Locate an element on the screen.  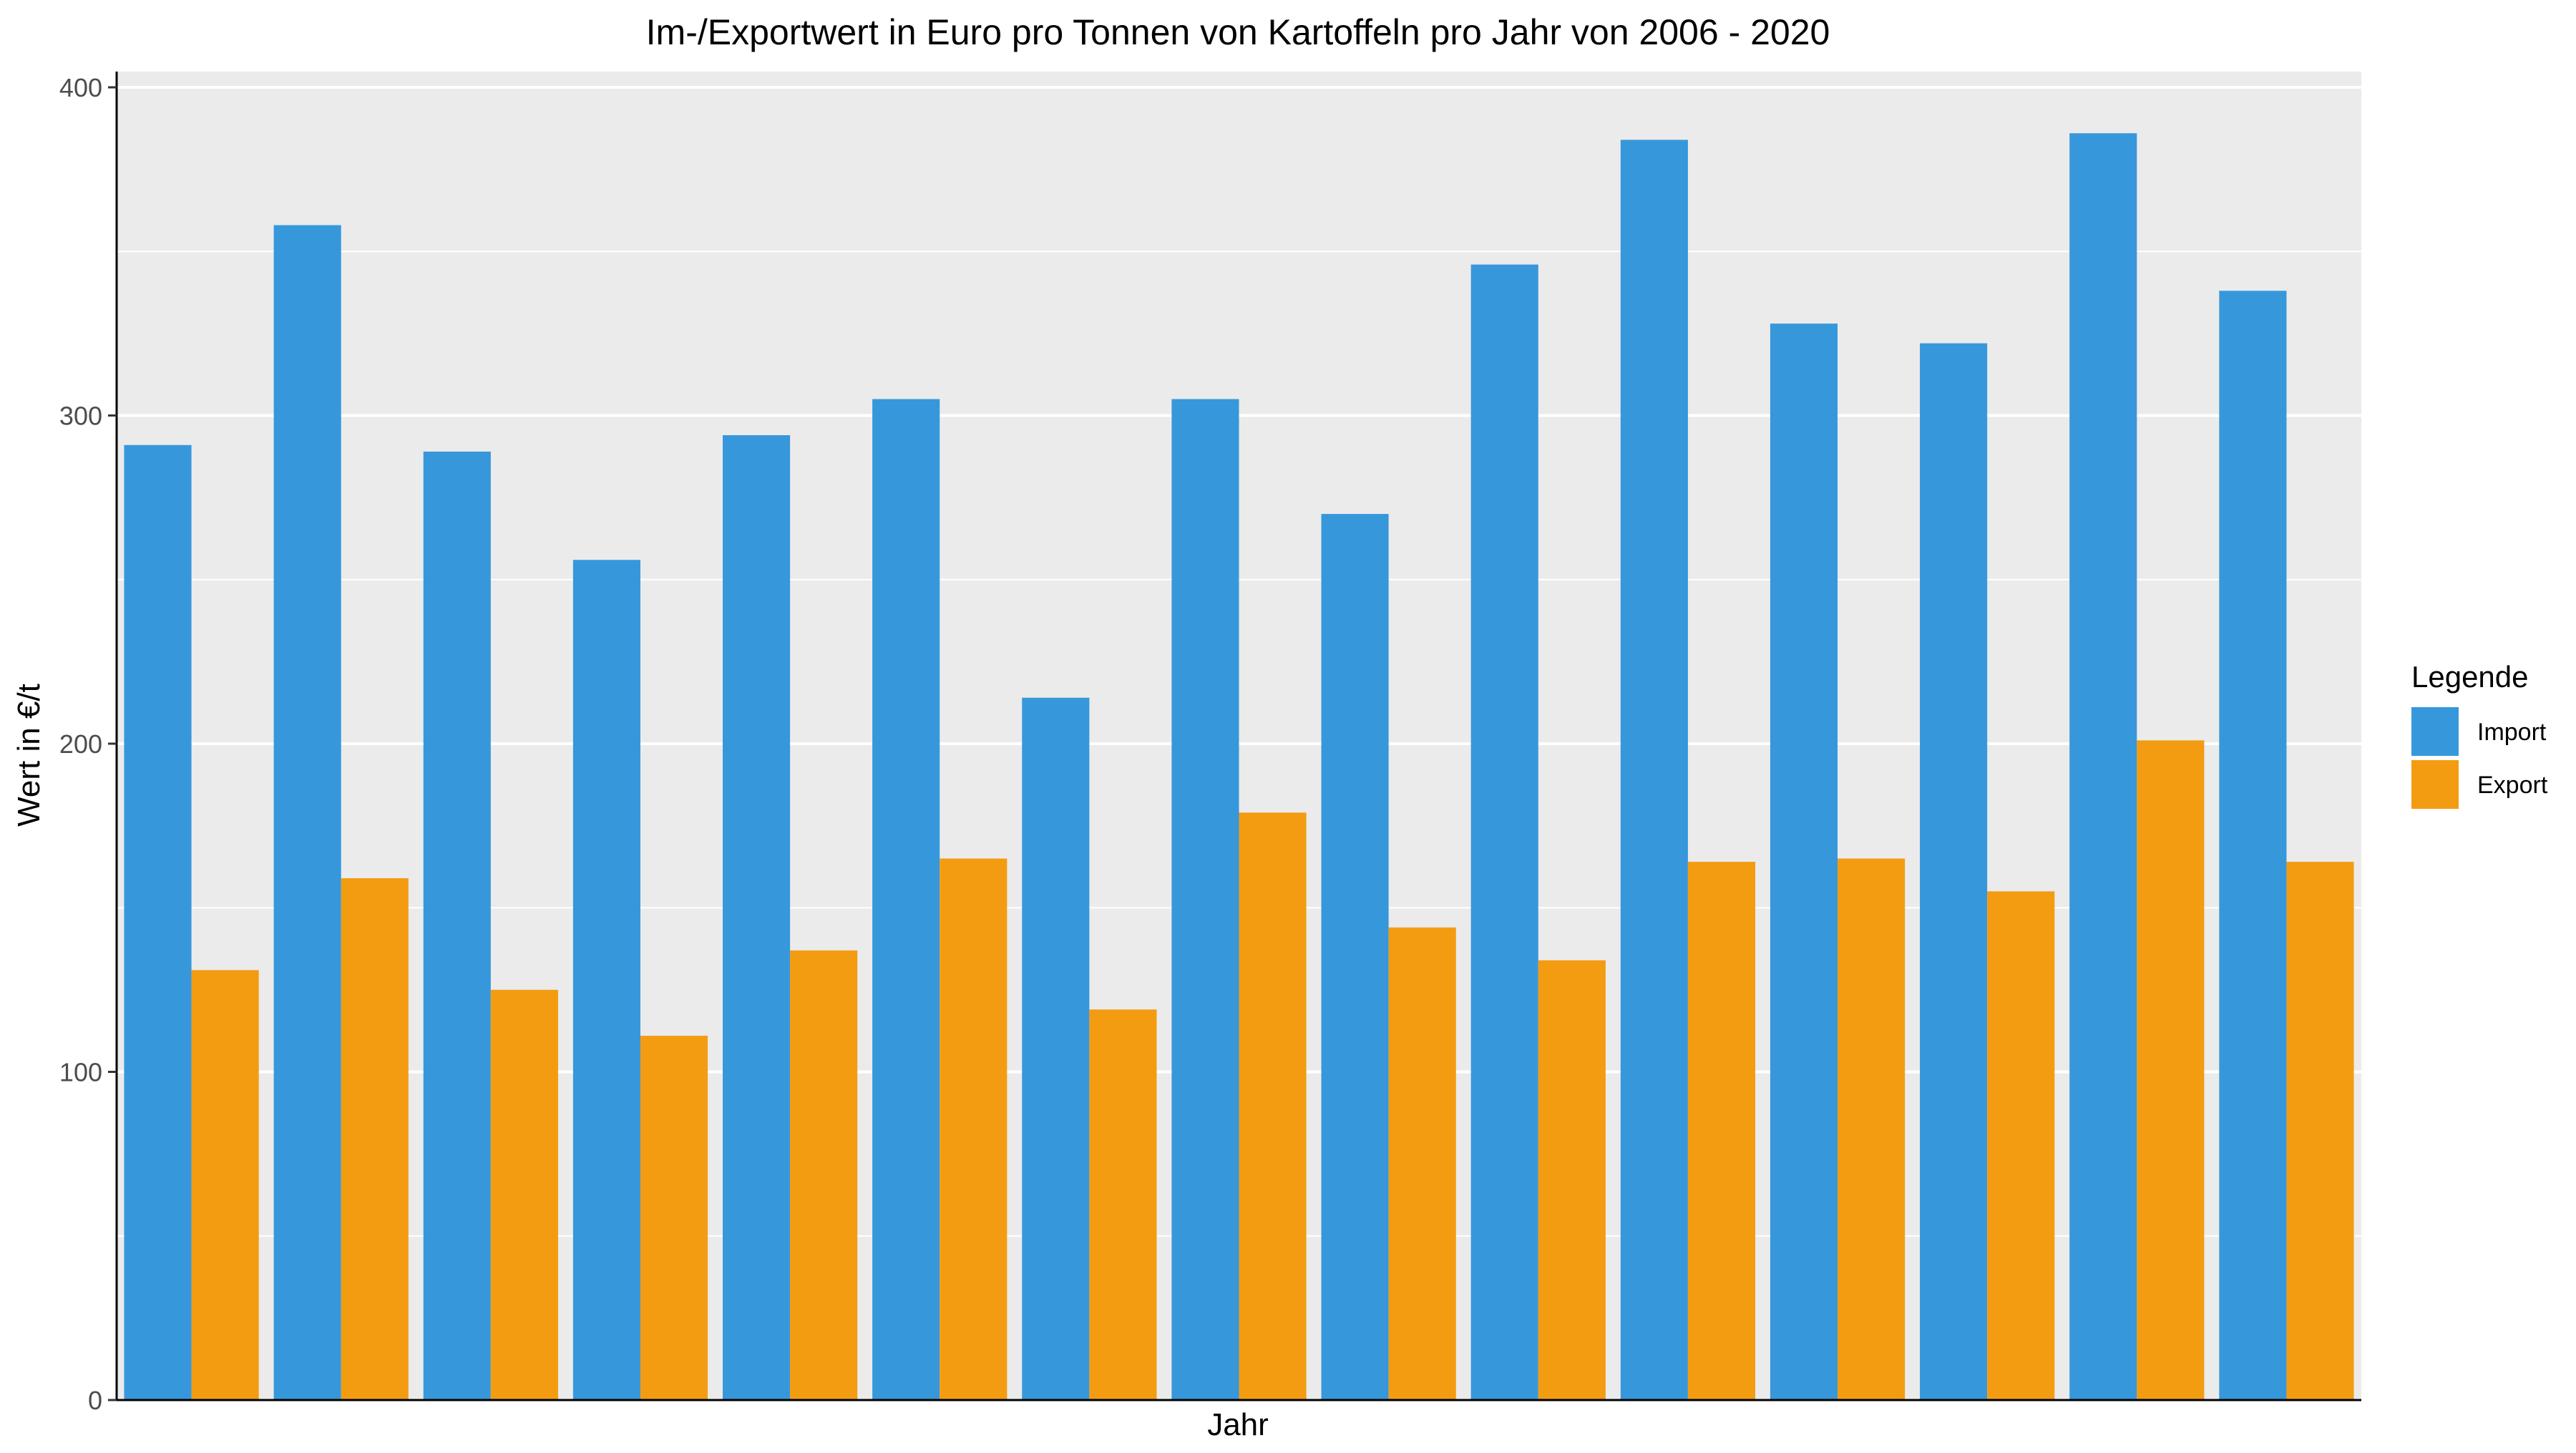
y-tick-label: 0 is located at coordinates (95, 1400).